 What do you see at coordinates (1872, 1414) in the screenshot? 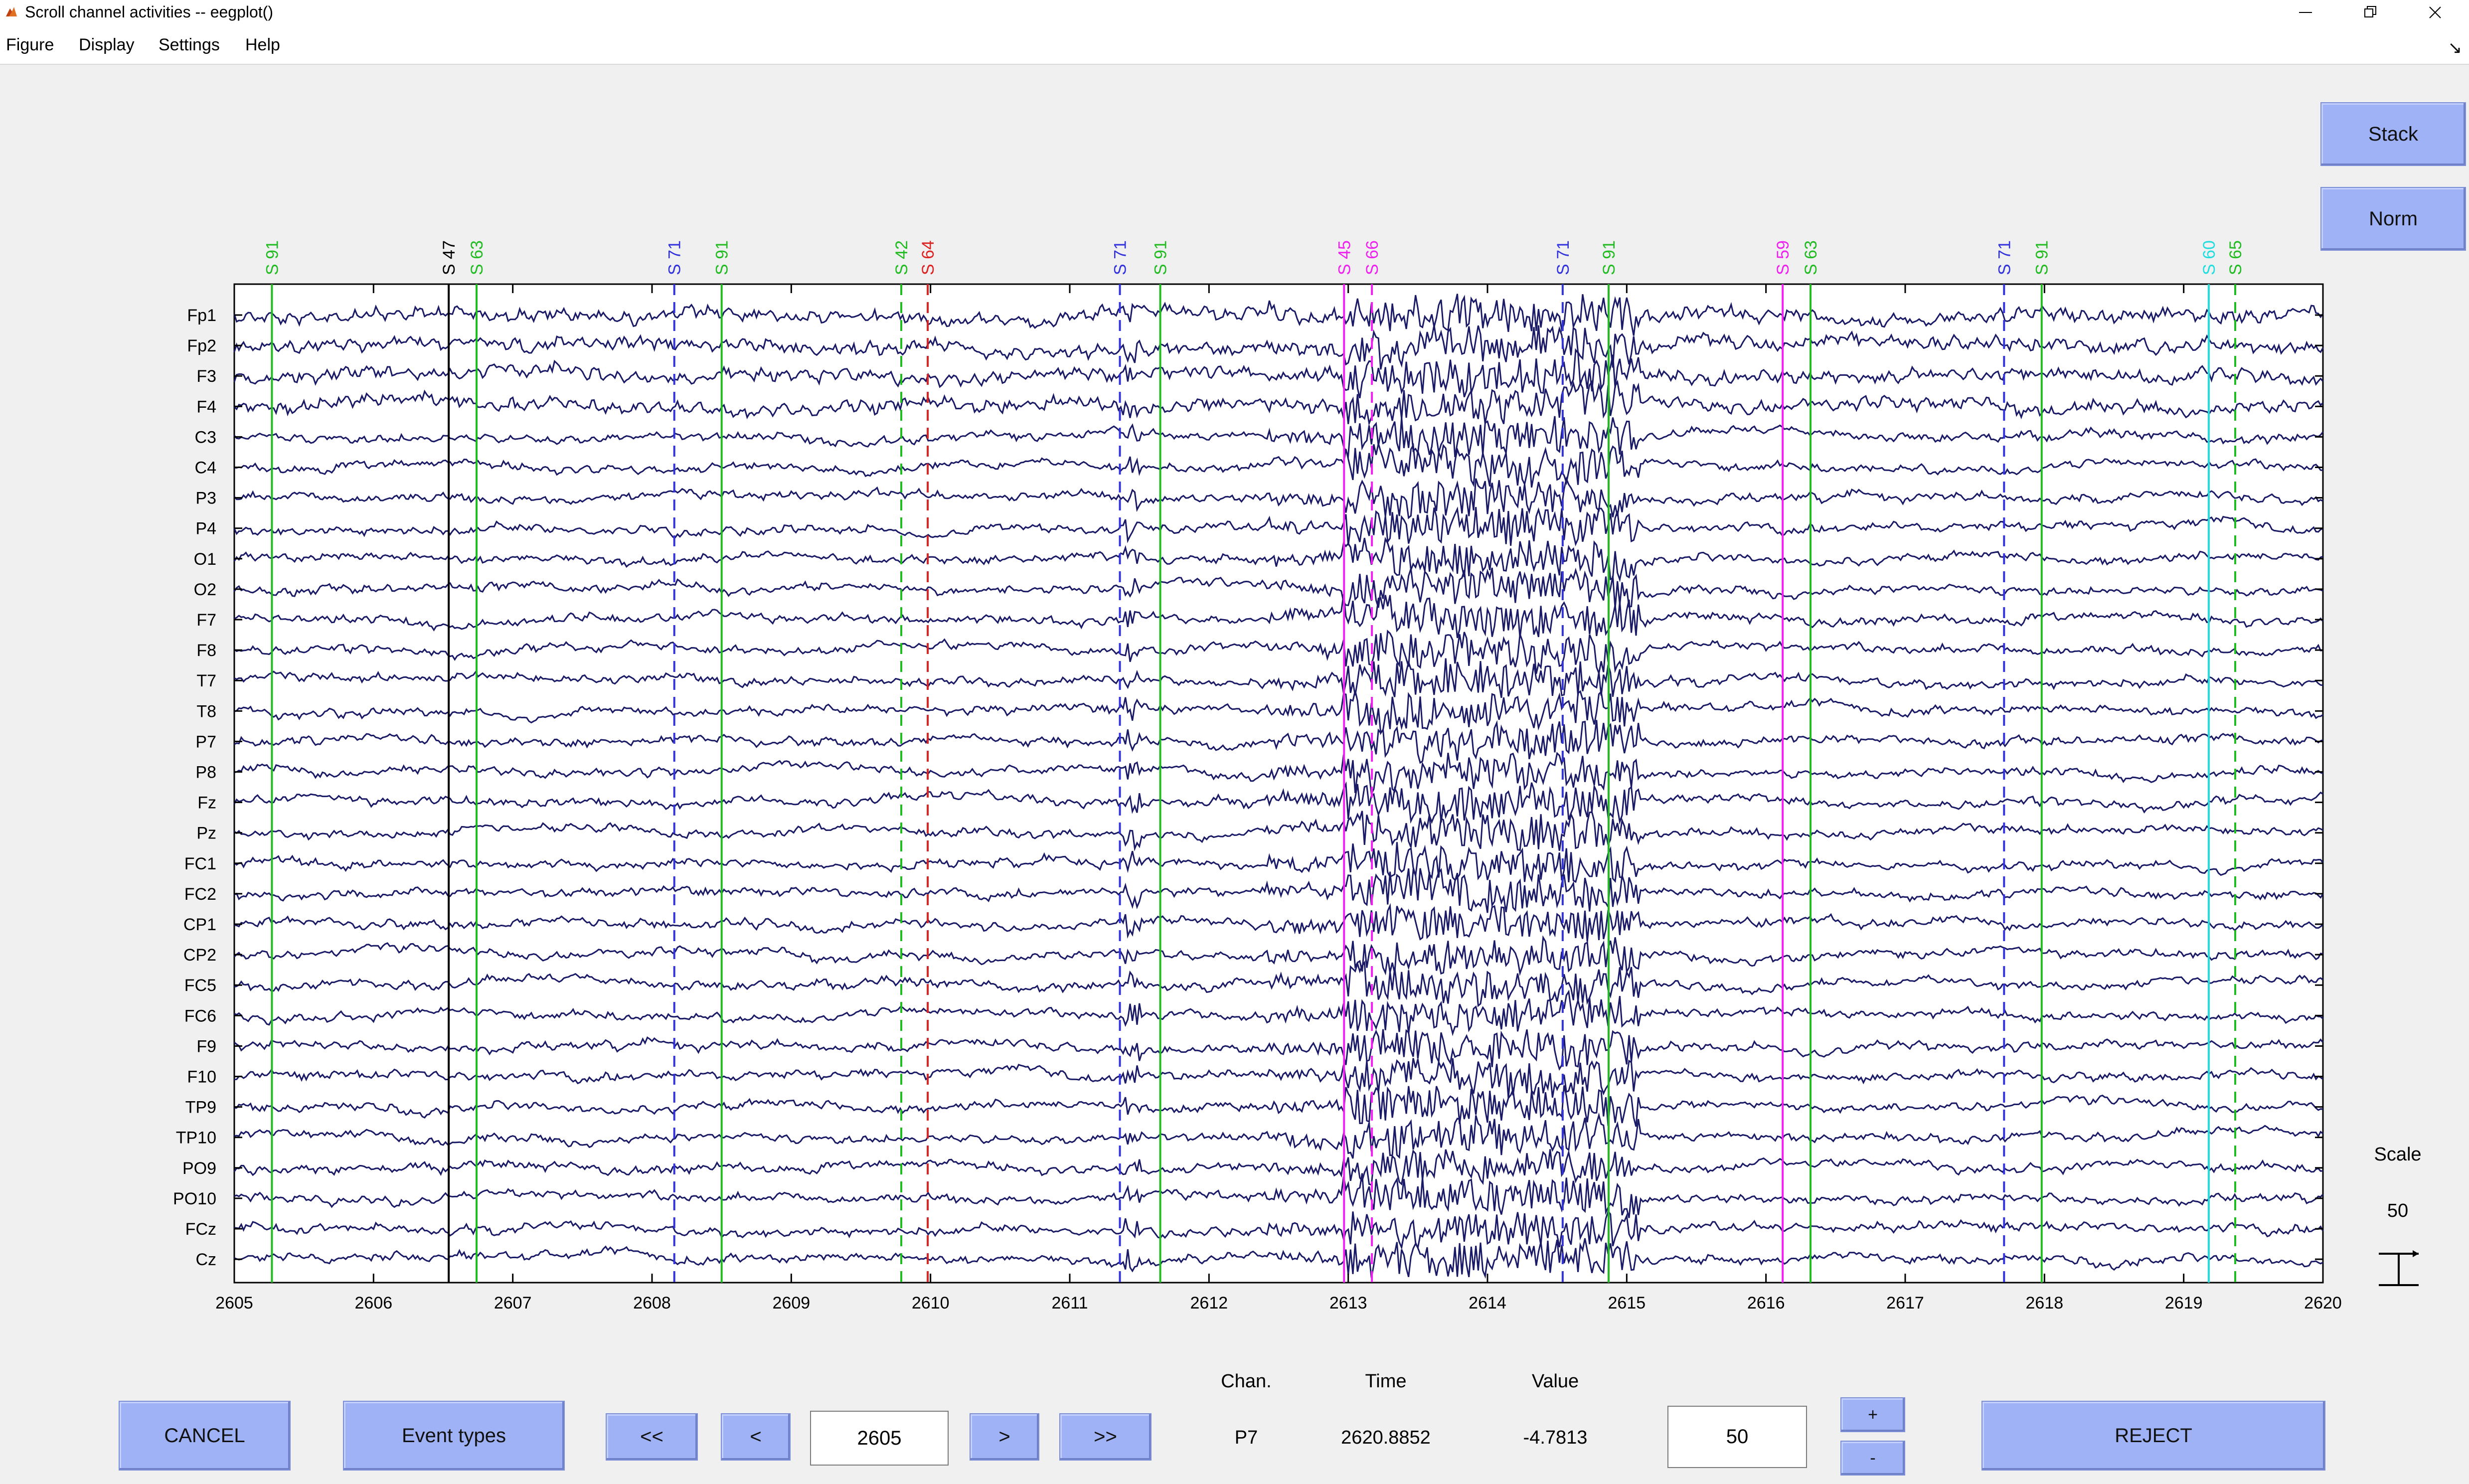
I see `increase-scale-button: +` at bounding box center [1872, 1414].